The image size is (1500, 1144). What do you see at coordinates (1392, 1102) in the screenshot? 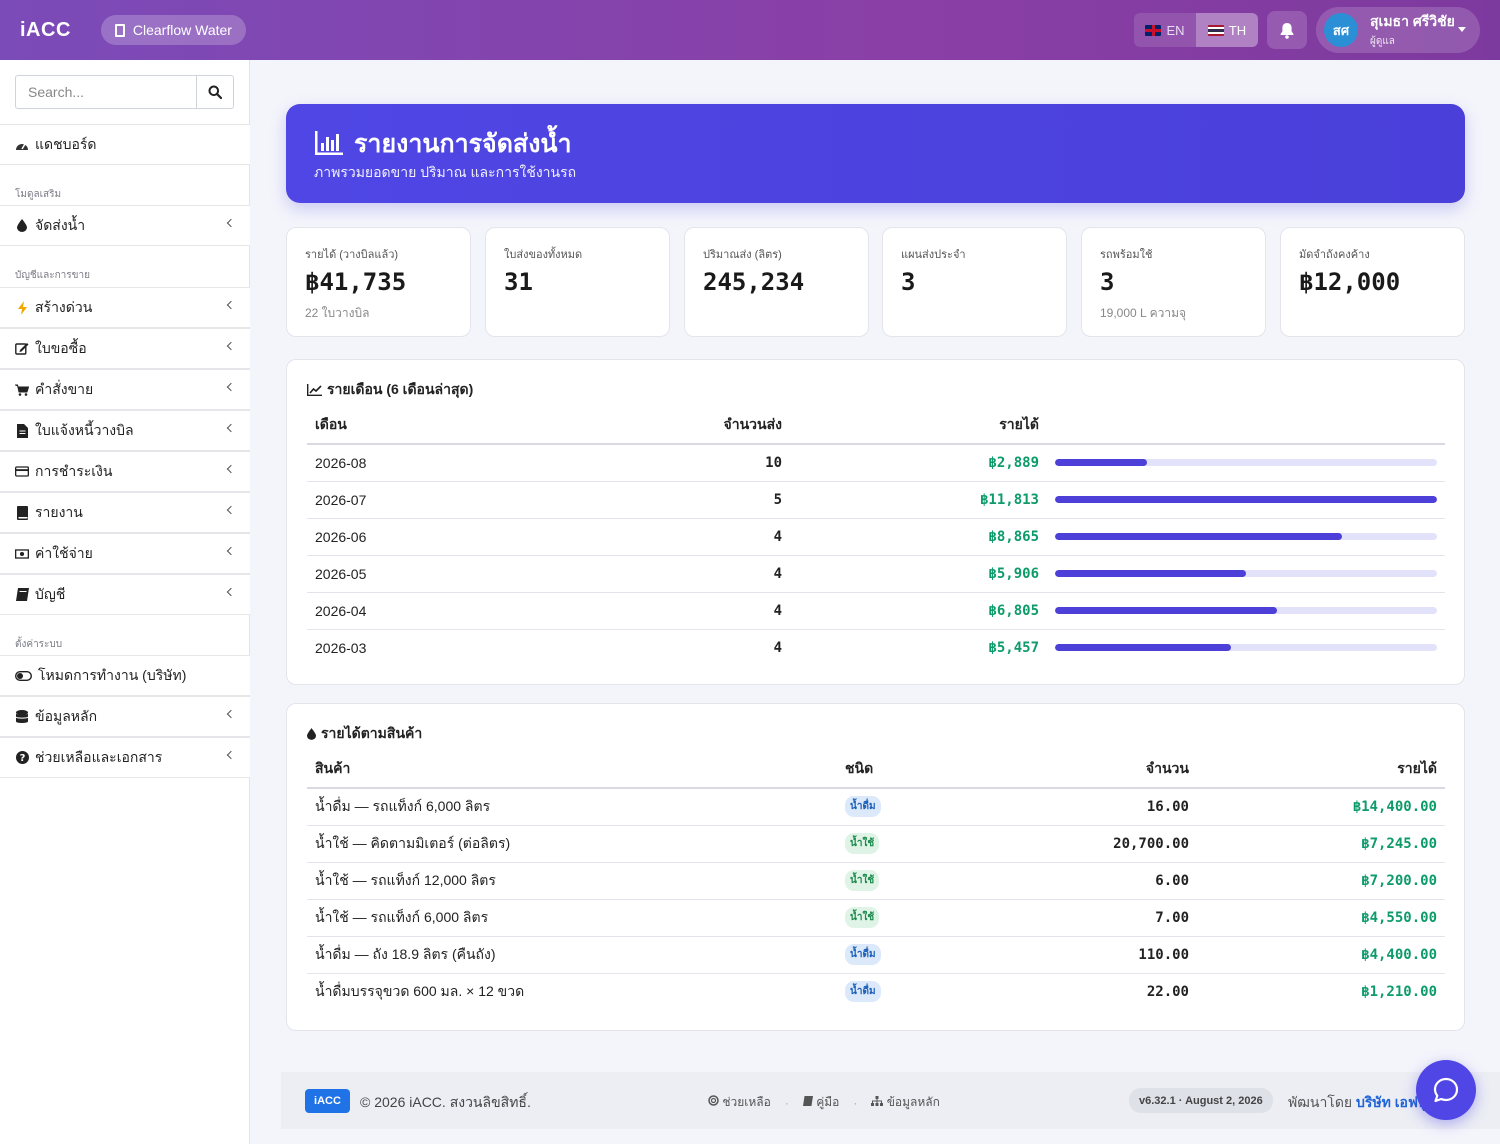
I see `developer-link: บริษัท เอฟทู` at bounding box center [1392, 1102].